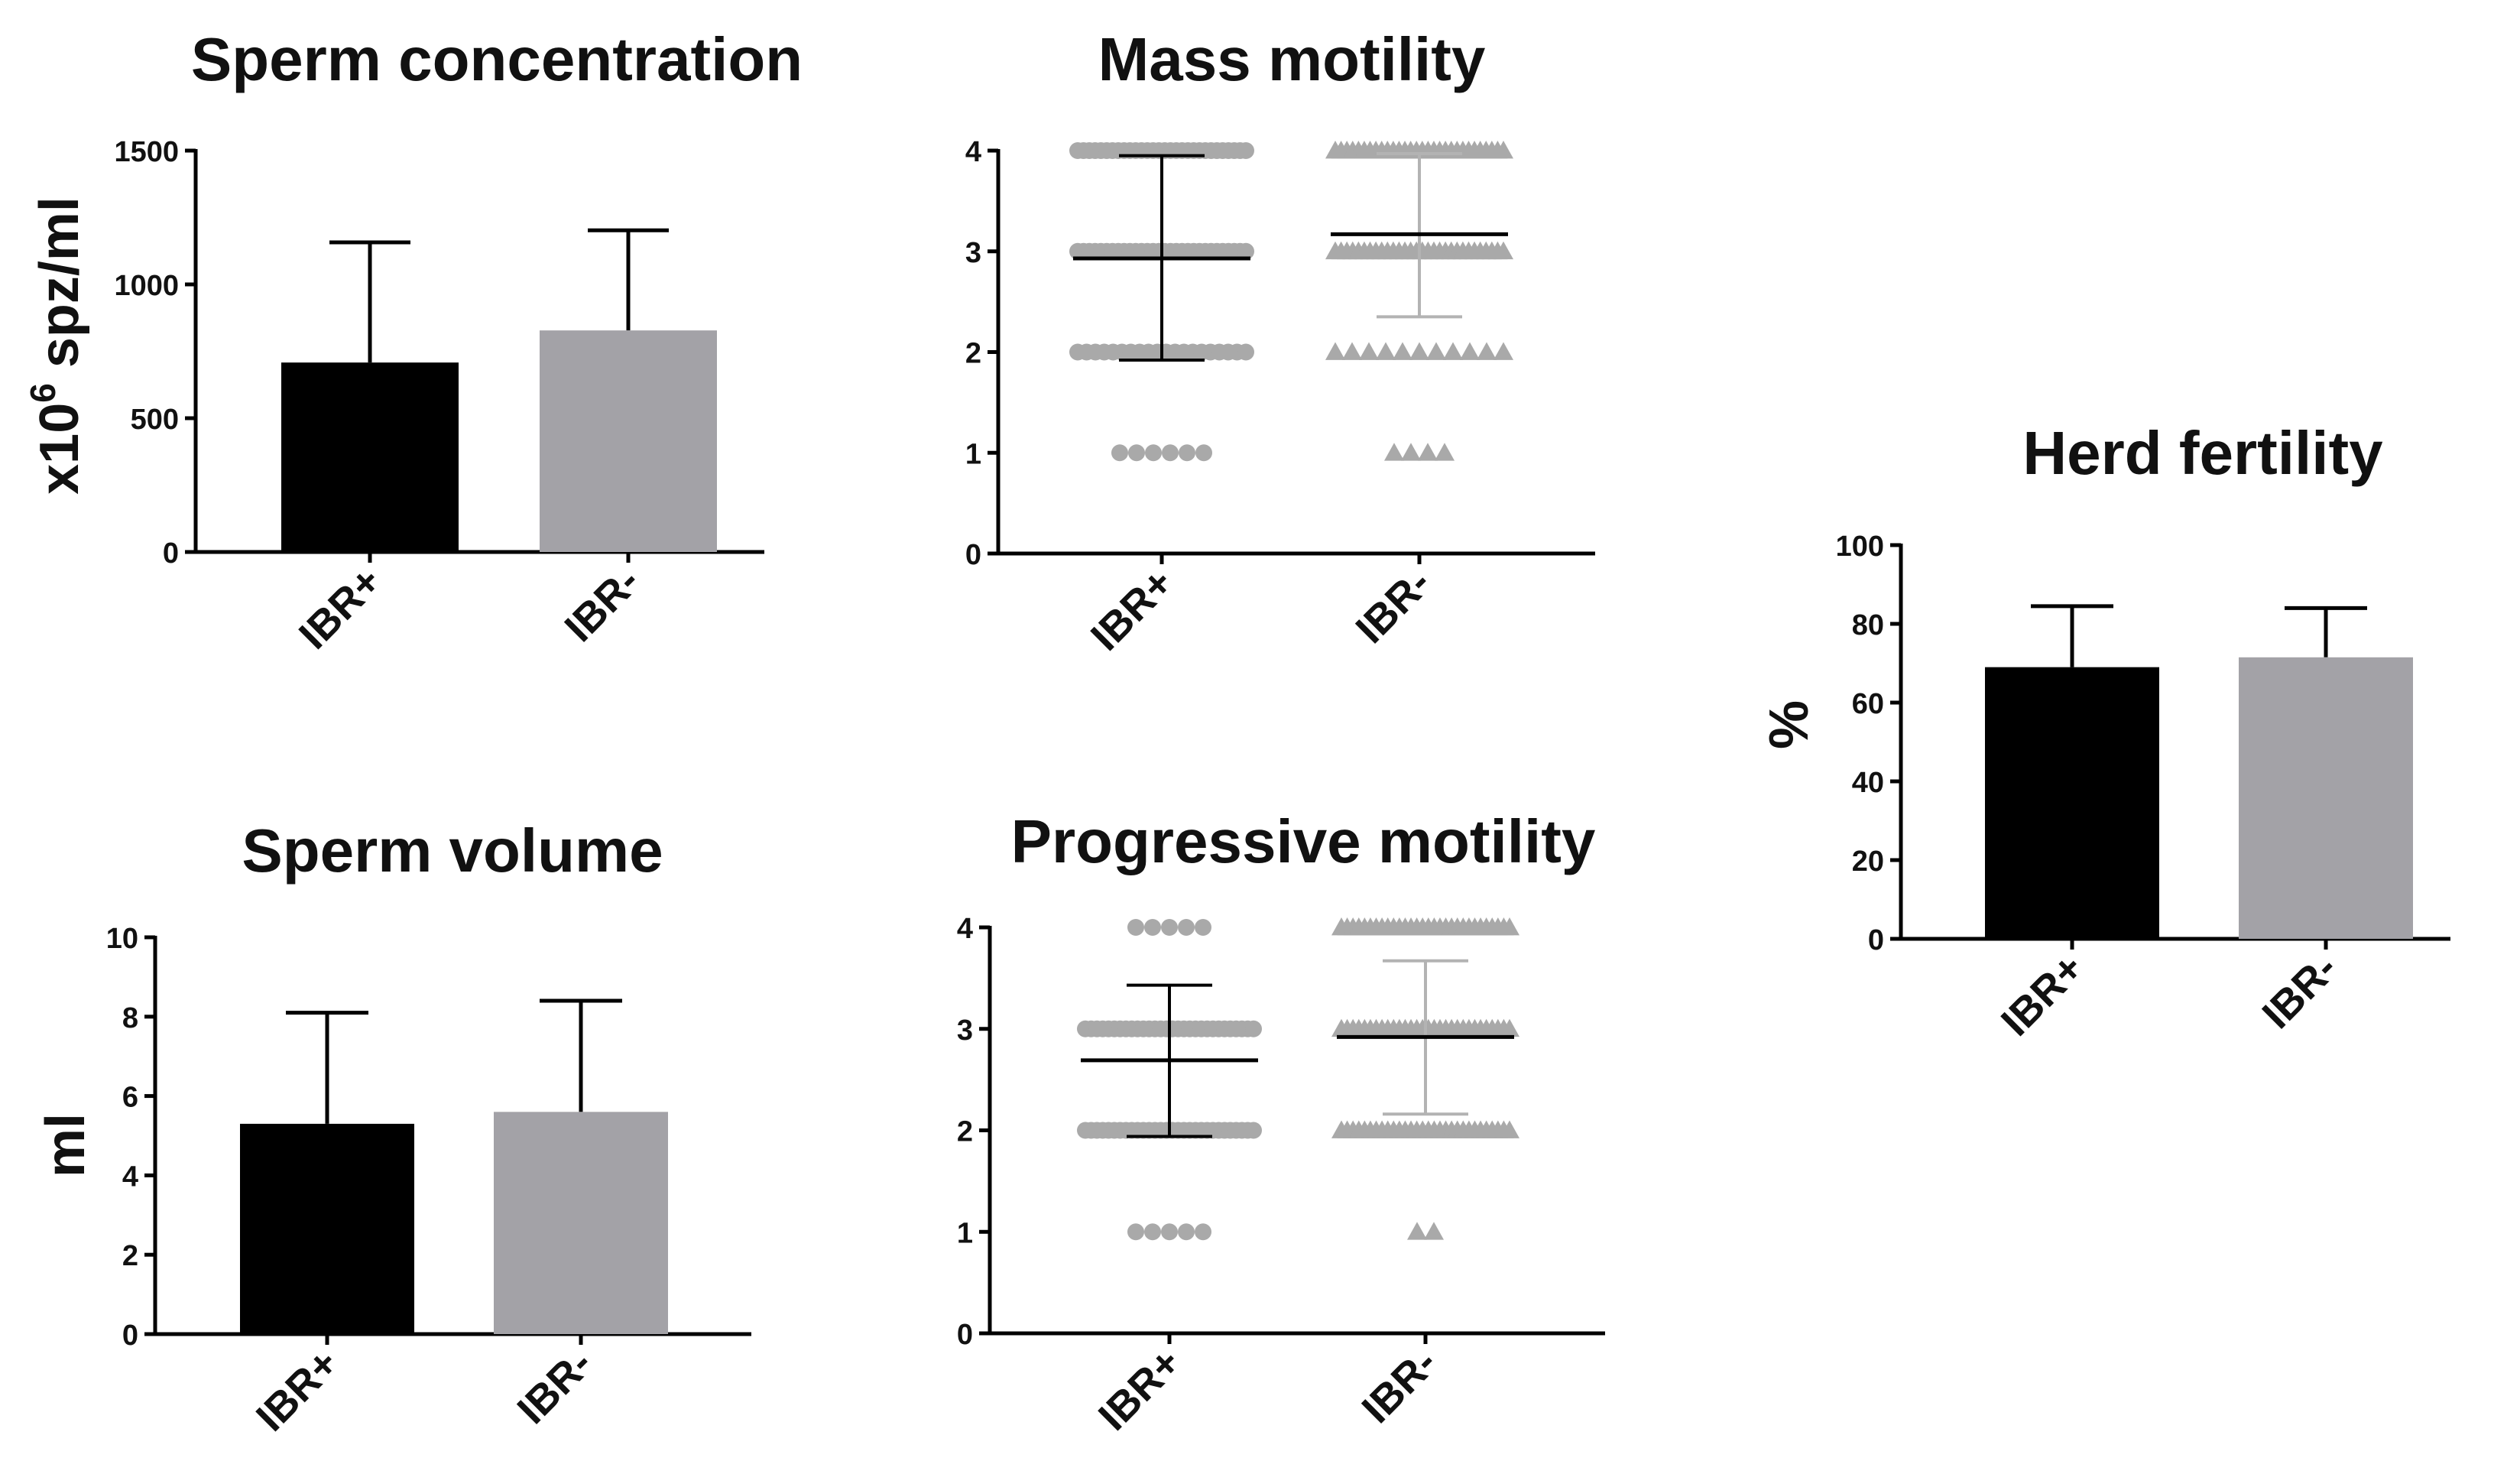 The image size is (2520, 1474). What do you see at coordinates (298, 1390) in the screenshot?
I see `sperm_volume-category-label: IBR+` at bounding box center [298, 1390].